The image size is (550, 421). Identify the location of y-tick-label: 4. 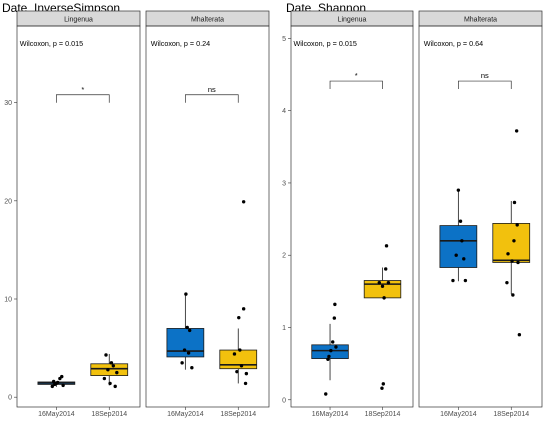
(284, 111).